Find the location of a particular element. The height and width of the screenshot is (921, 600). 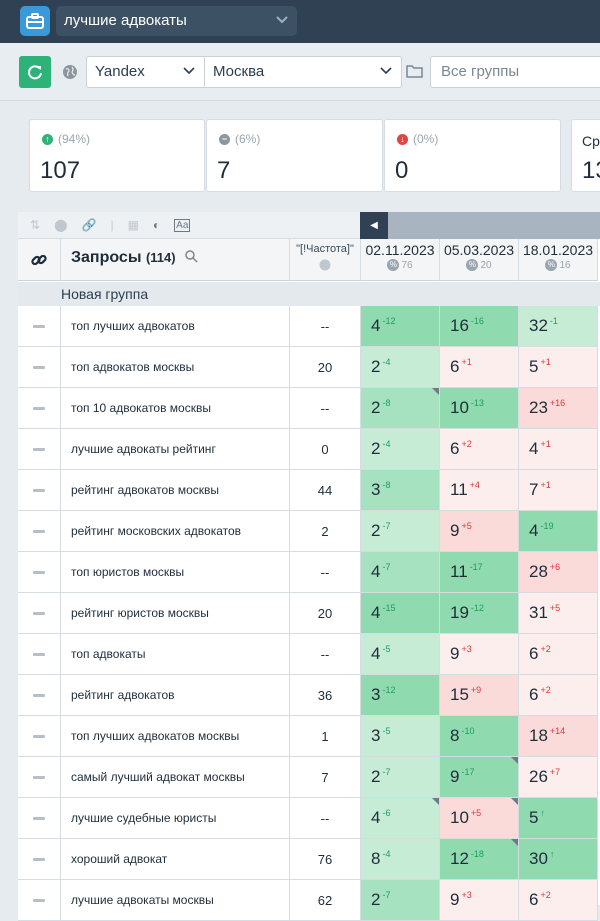

table-row: самый лучший адвокат москвы 7 2 -7 9 -17 26 +7 is located at coordinates (309, 777).